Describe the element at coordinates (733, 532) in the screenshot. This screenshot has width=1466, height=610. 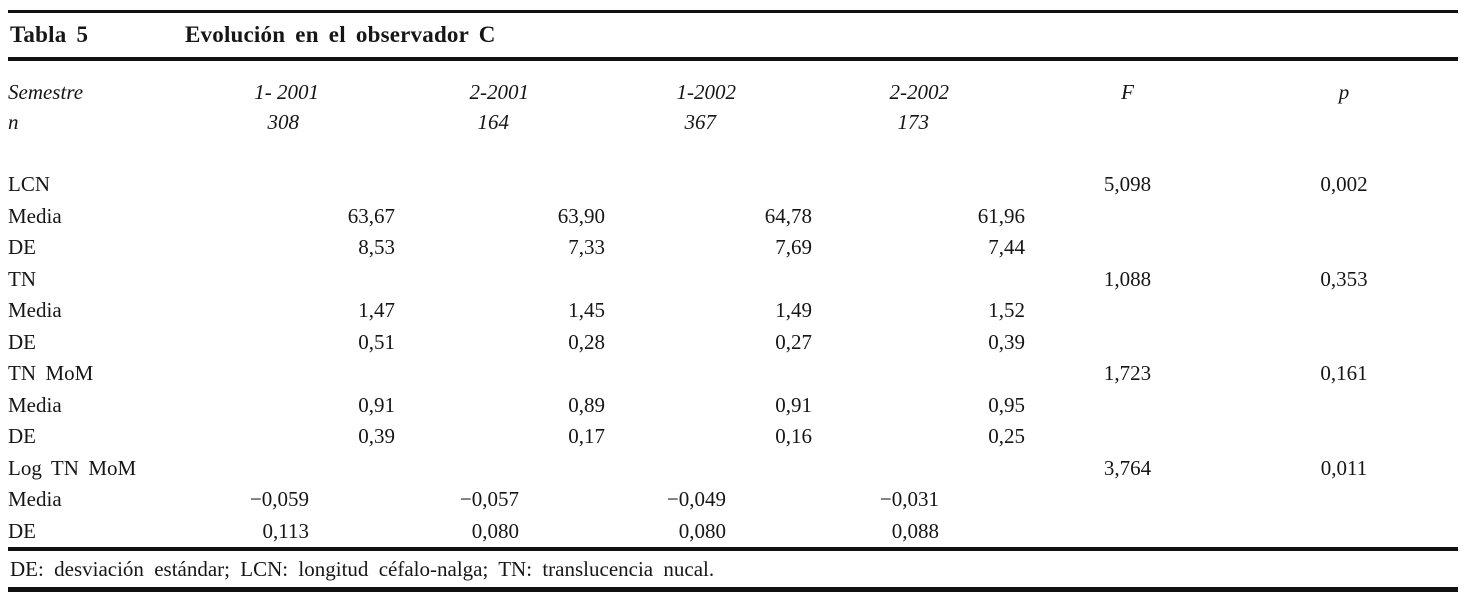
I see `table-row: DE 0,113 0,080 0,080 0,088` at that location.